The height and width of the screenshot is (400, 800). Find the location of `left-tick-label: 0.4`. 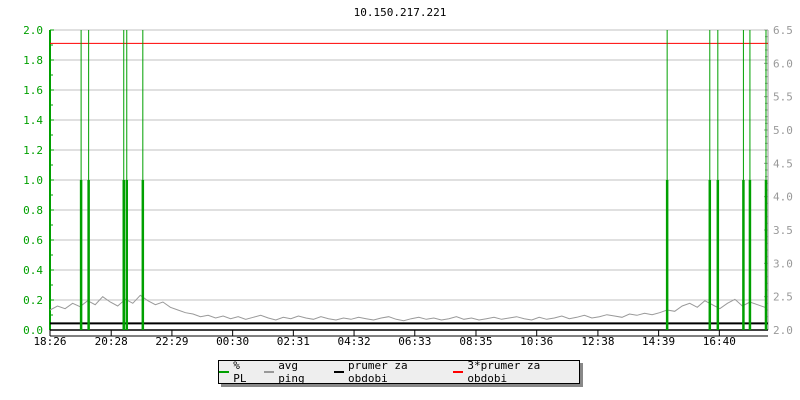

left-tick-label: 0.4 is located at coordinates (33, 270).